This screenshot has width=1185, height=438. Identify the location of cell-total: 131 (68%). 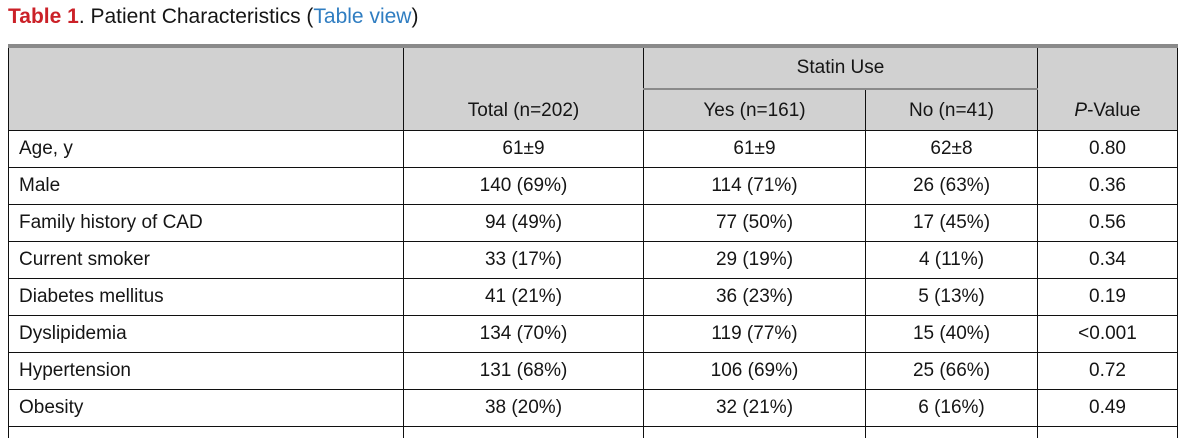
(523, 370).